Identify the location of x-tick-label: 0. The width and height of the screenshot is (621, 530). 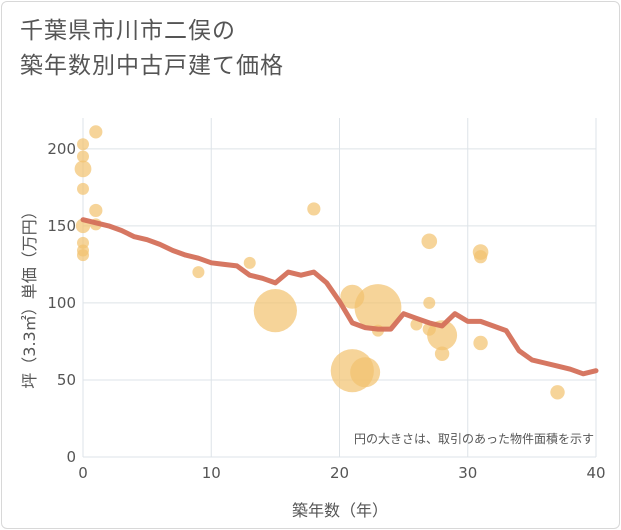
(83, 473).